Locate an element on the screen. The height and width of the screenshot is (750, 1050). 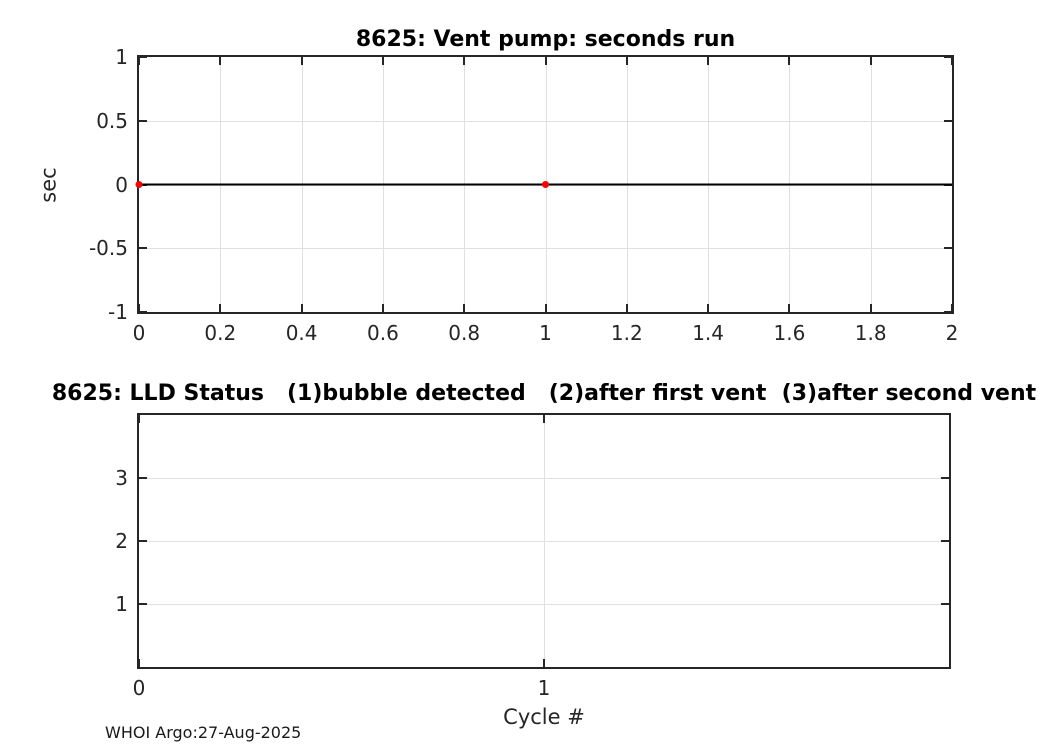
y-tick-label: 3 is located at coordinates (121, 478).